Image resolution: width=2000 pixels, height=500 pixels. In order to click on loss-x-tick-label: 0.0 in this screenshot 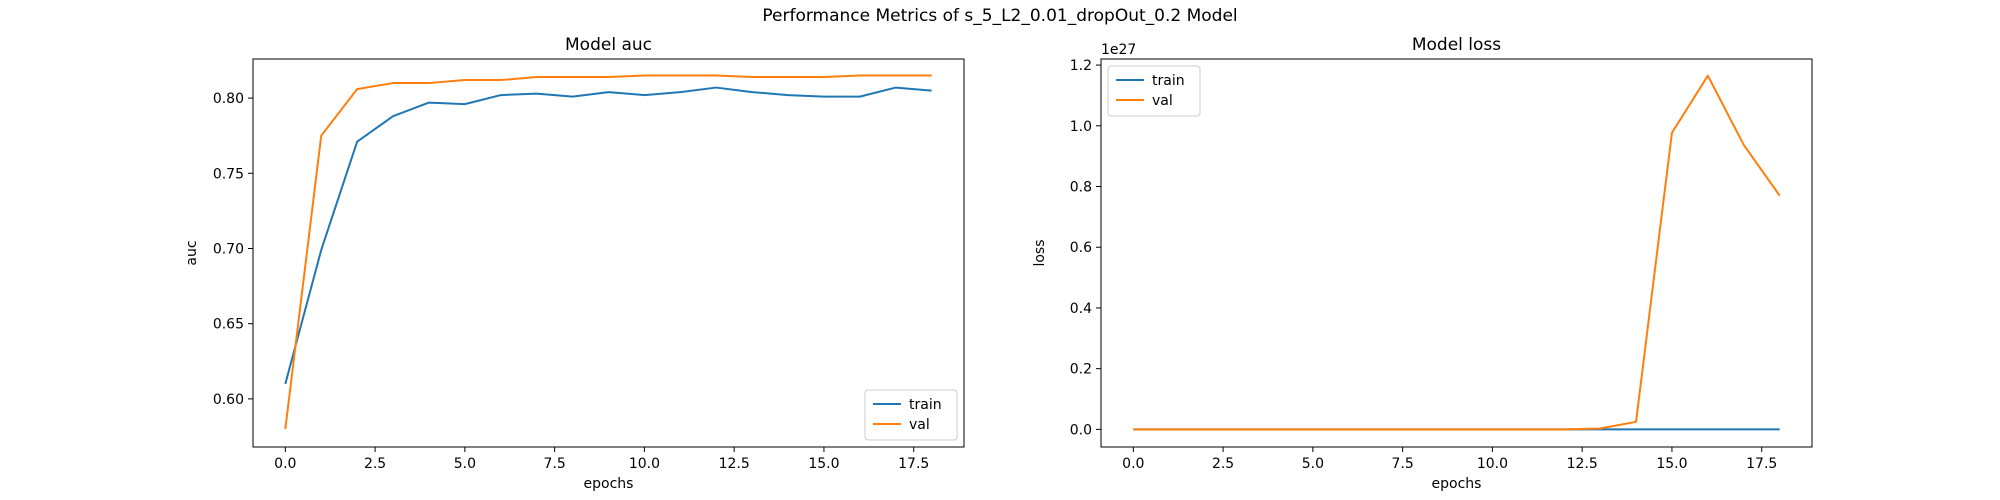, I will do `click(1133, 464)`.